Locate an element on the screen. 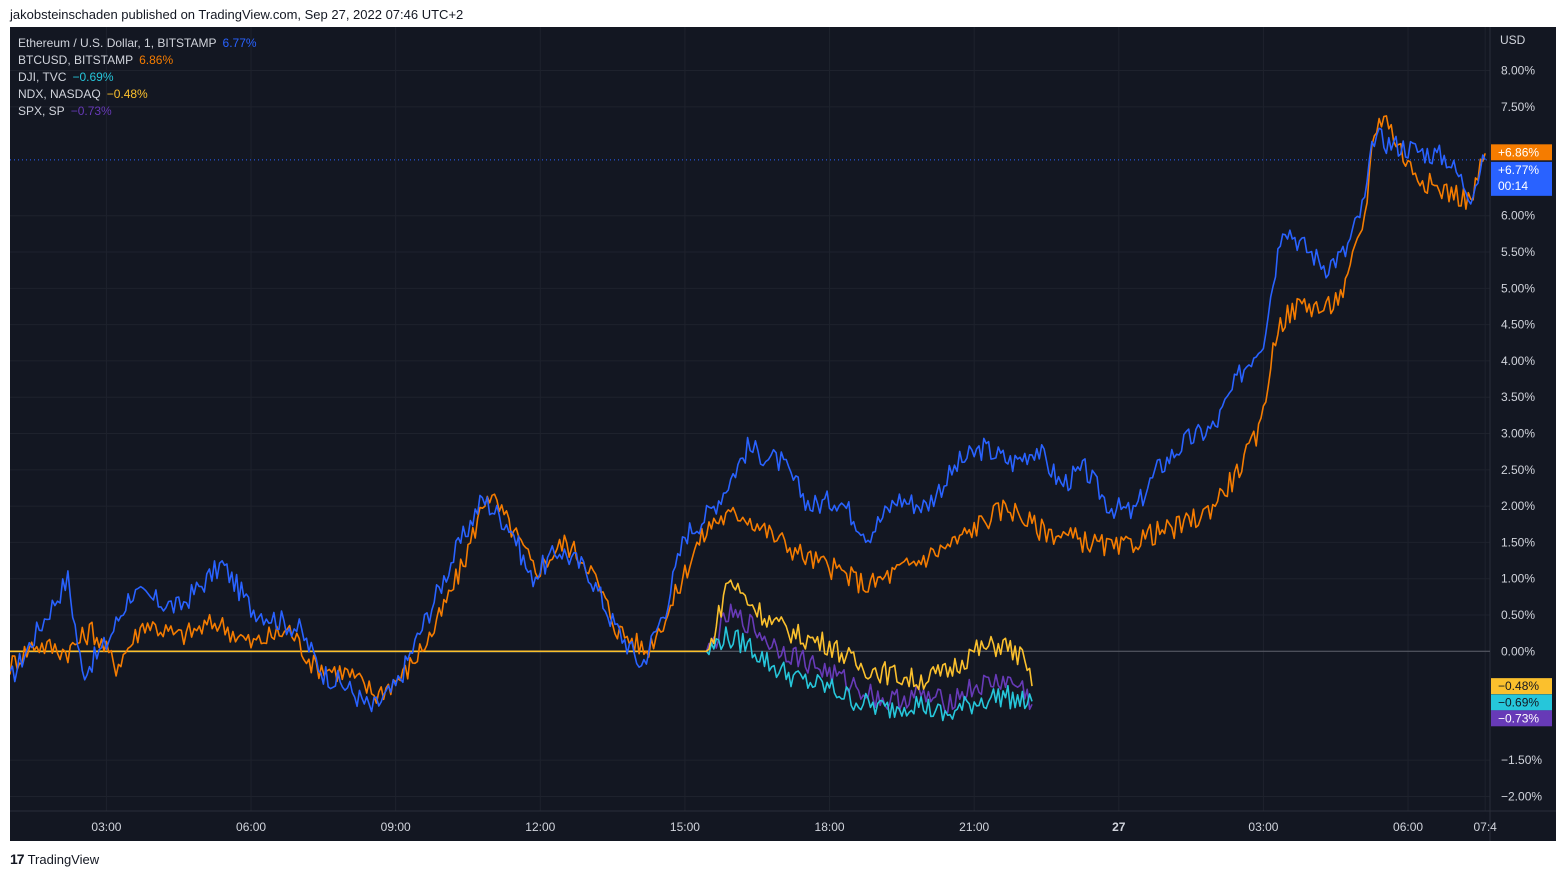 Image resolution: width=1566 pixels, height=877 pixels. y-tick-label: 6.00% is located at coordinates (1518, 216).